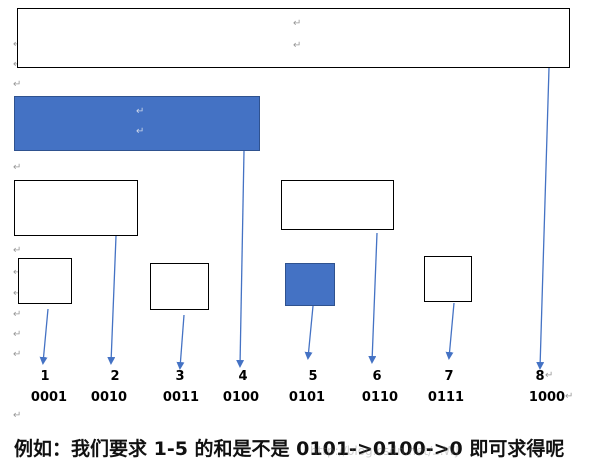 Image resolution: width=591 pixels, height=471 pixels. What do you see at coordinates (310, 284) in the screenshot?
I see `tree-node-c5` at bounding box center [310, 284].